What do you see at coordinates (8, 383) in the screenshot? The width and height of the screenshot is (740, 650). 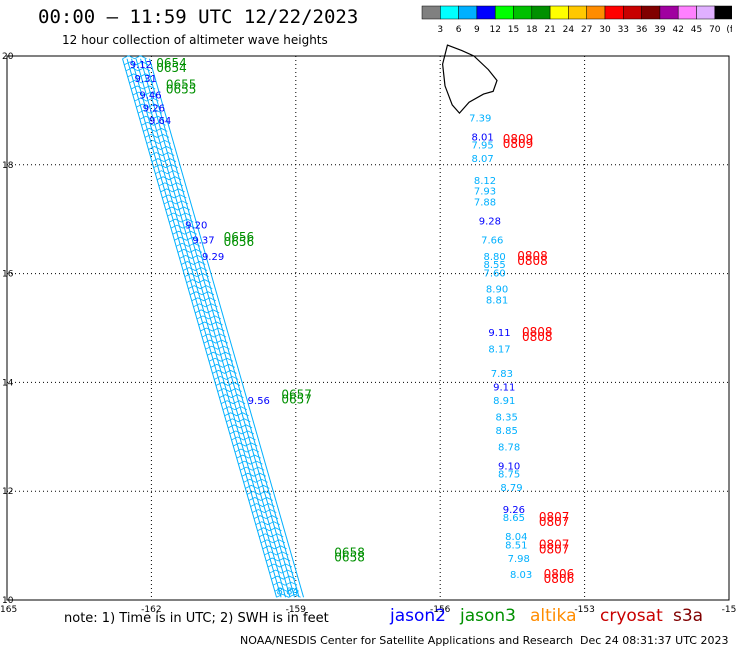 I see `y-tick-label: 14` at bounding box center [8, 383].